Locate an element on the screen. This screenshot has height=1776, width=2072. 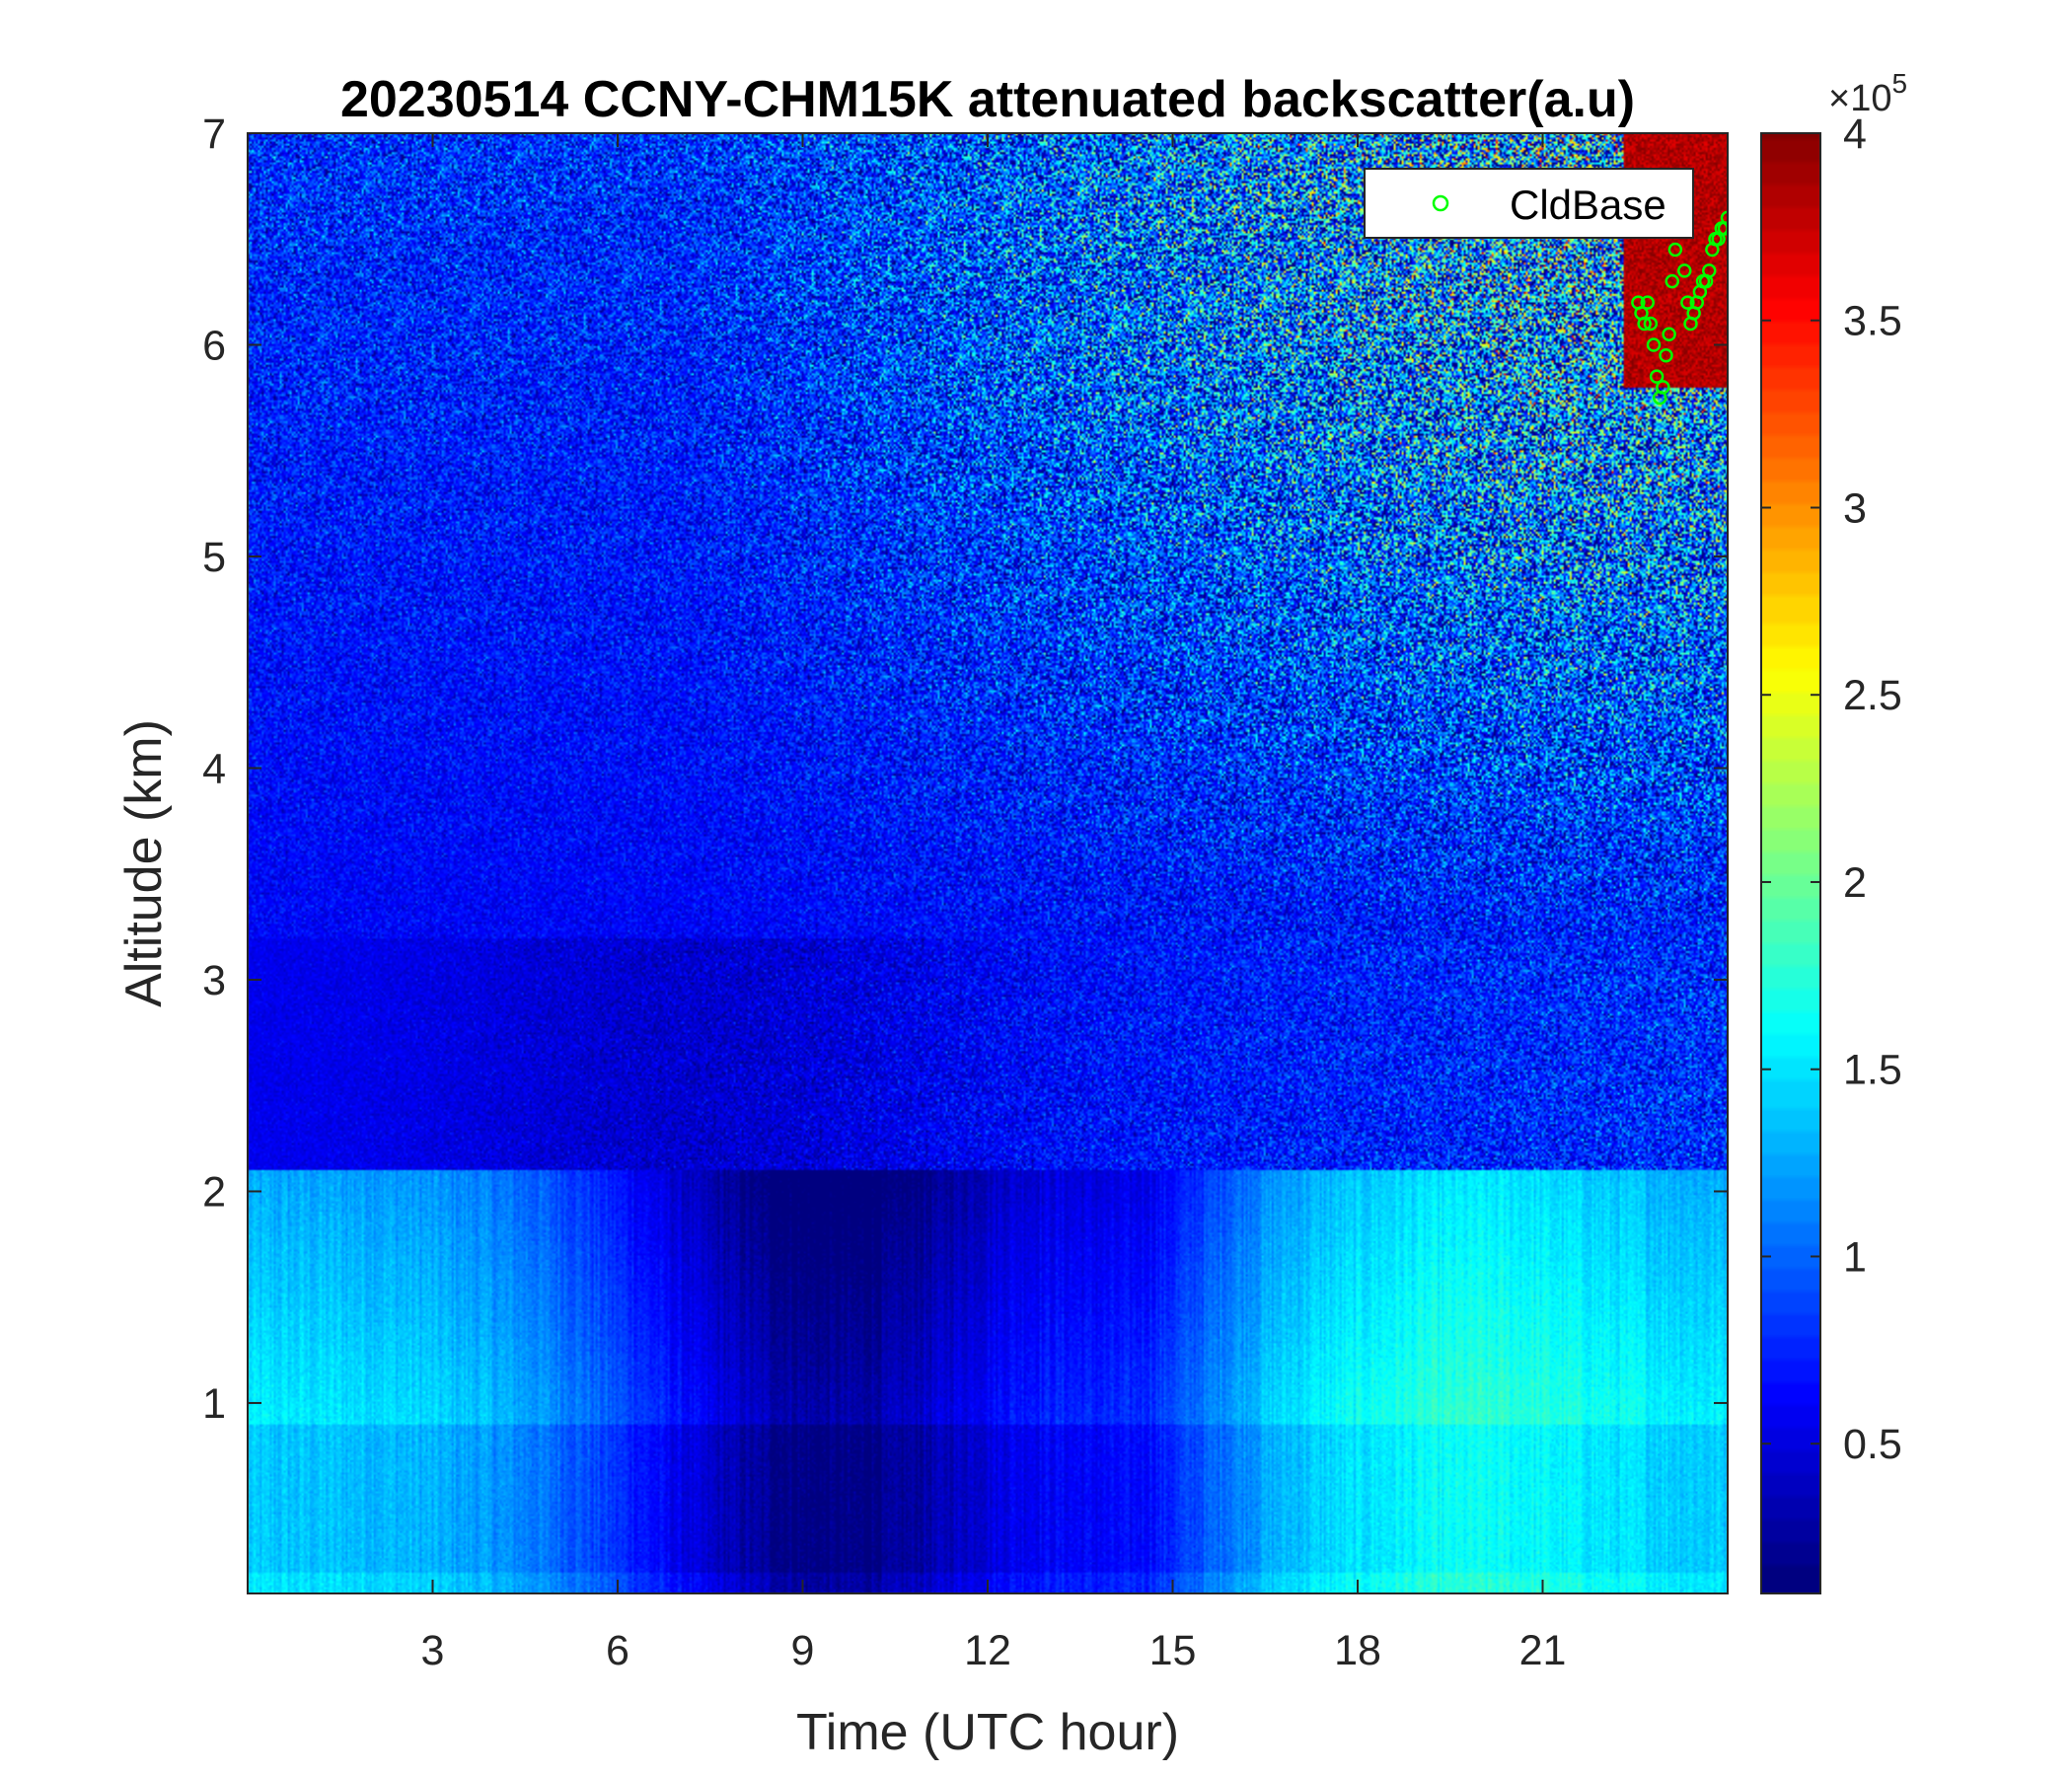
y-tick-label: 6 is located at coordinates (214, 346).